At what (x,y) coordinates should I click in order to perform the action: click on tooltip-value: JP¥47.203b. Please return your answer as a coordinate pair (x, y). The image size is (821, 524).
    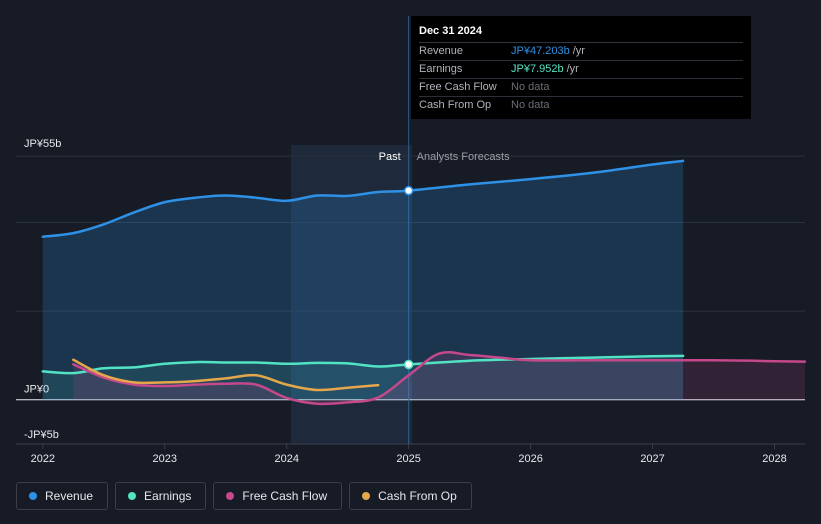
    Looking at the image, I should click on (540, 51).